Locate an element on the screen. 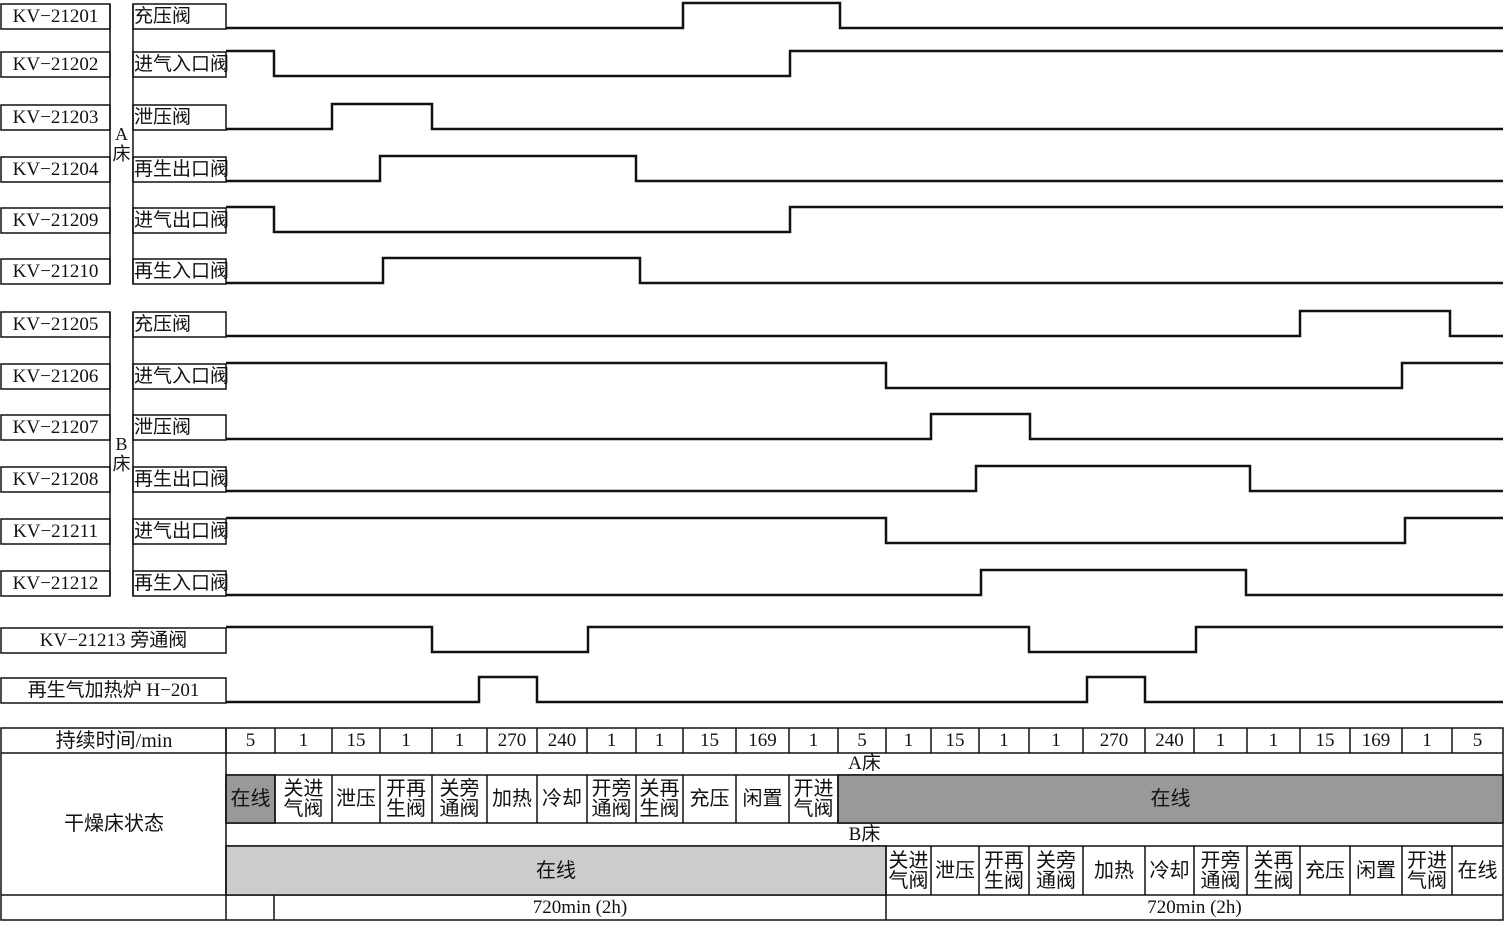  valve-tag: KV−21212 is located at coordinates (55, 583).